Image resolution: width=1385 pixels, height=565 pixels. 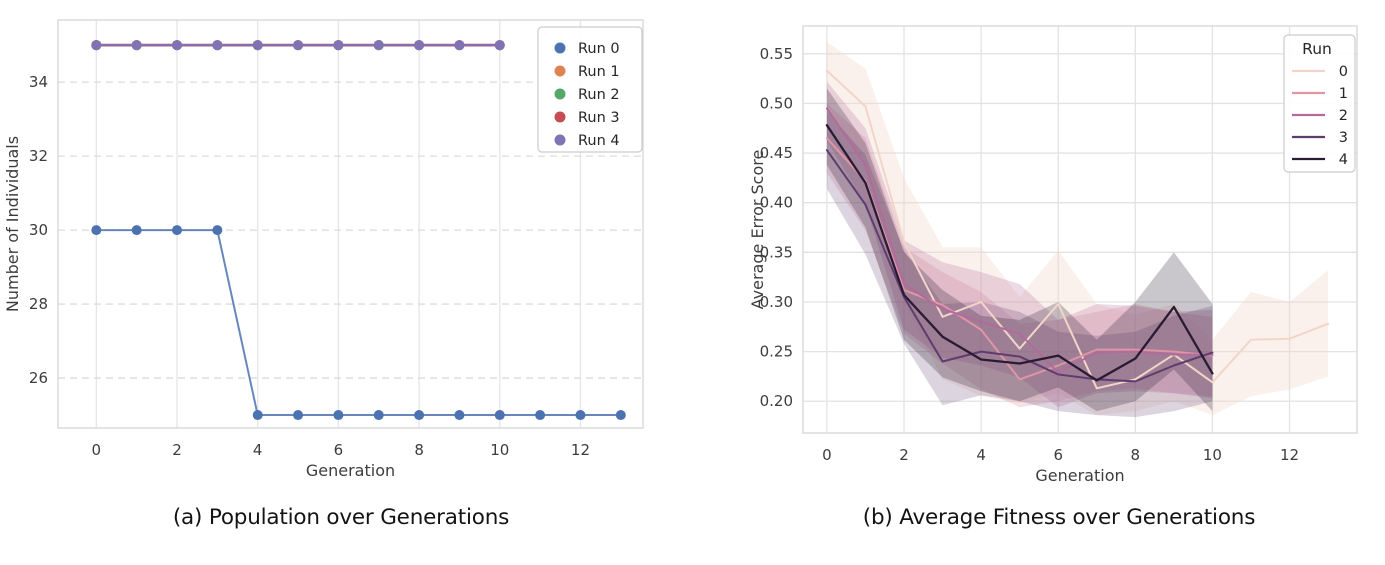 What do you see at coordinates (38, 304) in the screenshot?
I see `y-tick-label: 28` at bounding box center [38, 304].